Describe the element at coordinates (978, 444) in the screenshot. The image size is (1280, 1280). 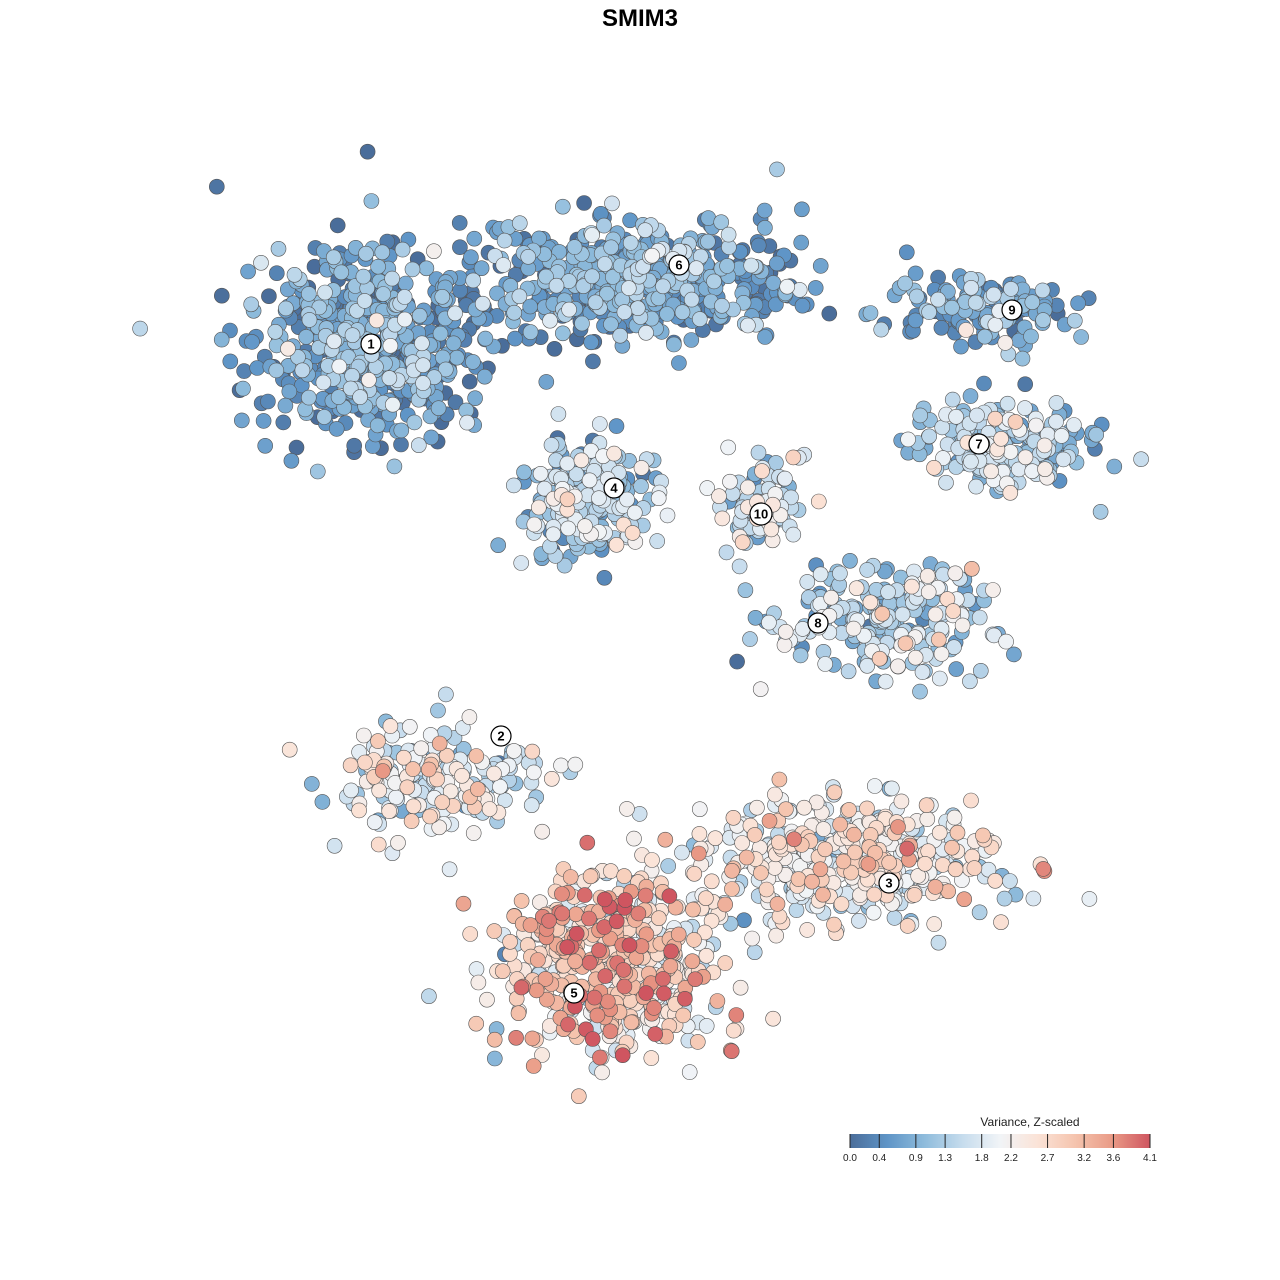
I see `cluster-label-text: 7` at that location.